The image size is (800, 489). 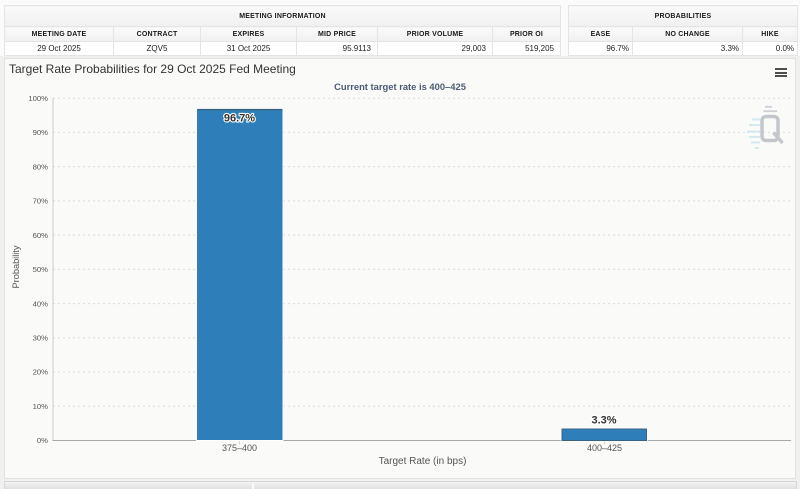 What do you see at coordinates (41, 166) in the screenshot?
I see `svg-text: 80%` at bounding box center [41, 166].